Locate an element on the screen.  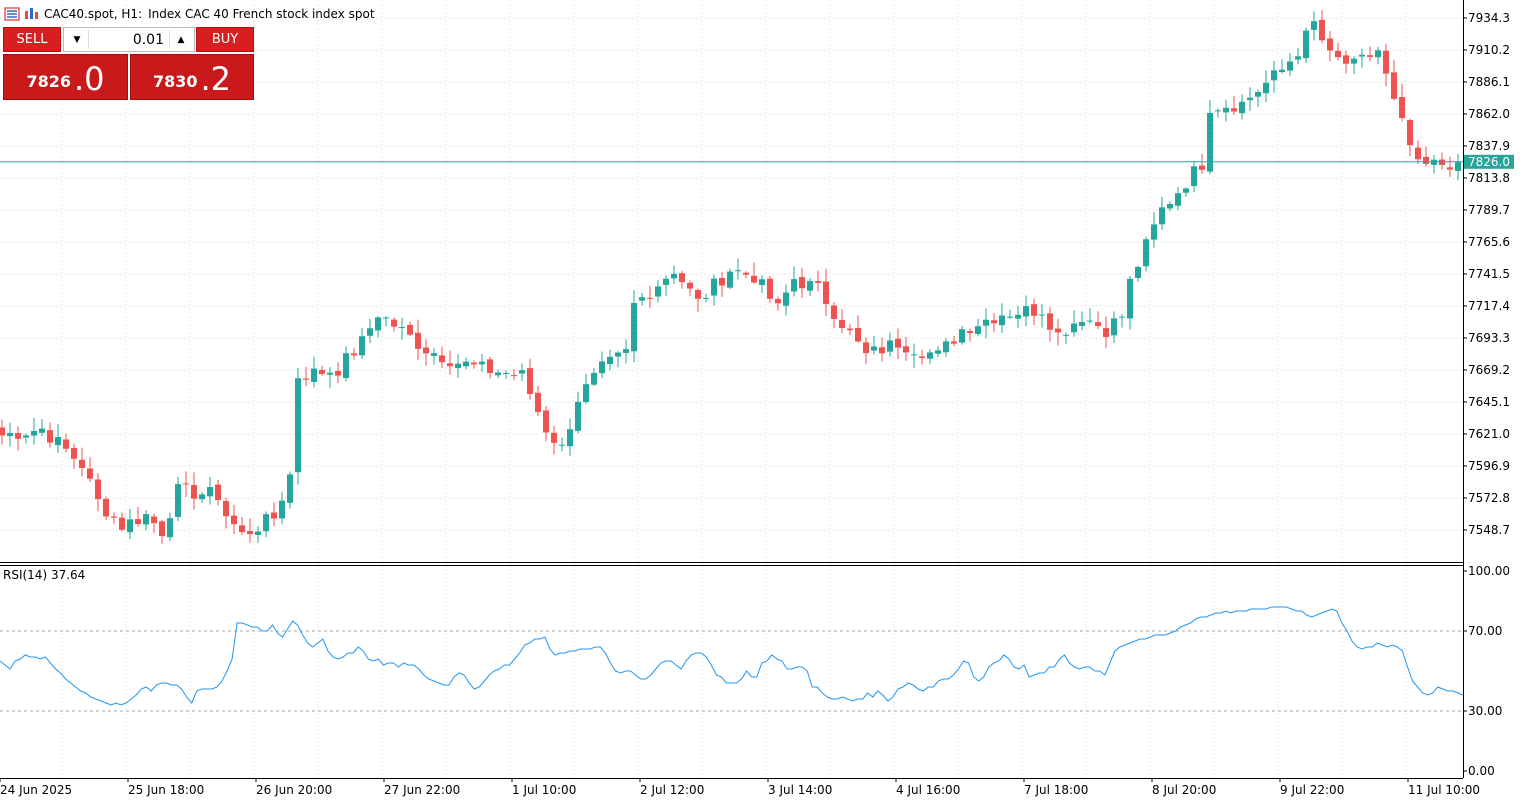
rsi-tick-label: 0.00 is located at coordinates (1481, 771).